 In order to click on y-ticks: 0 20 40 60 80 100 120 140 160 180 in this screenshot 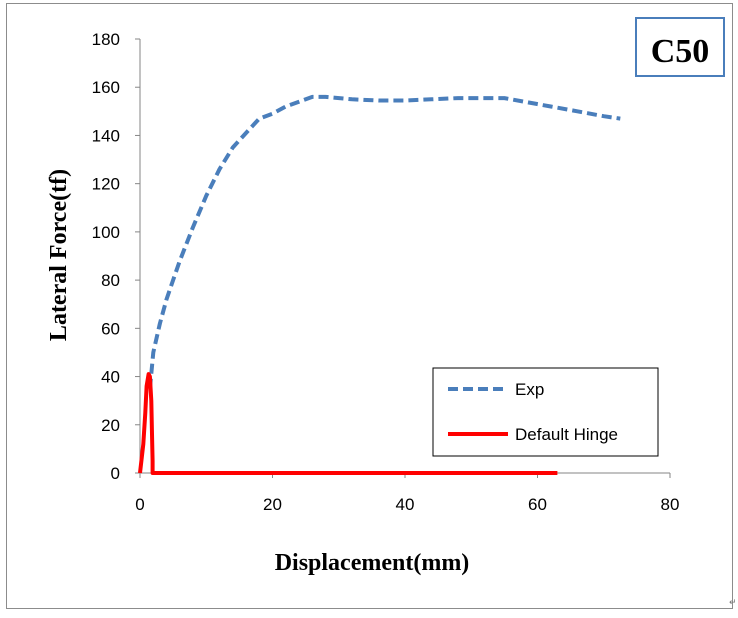, I will do `click(116, 256)`.